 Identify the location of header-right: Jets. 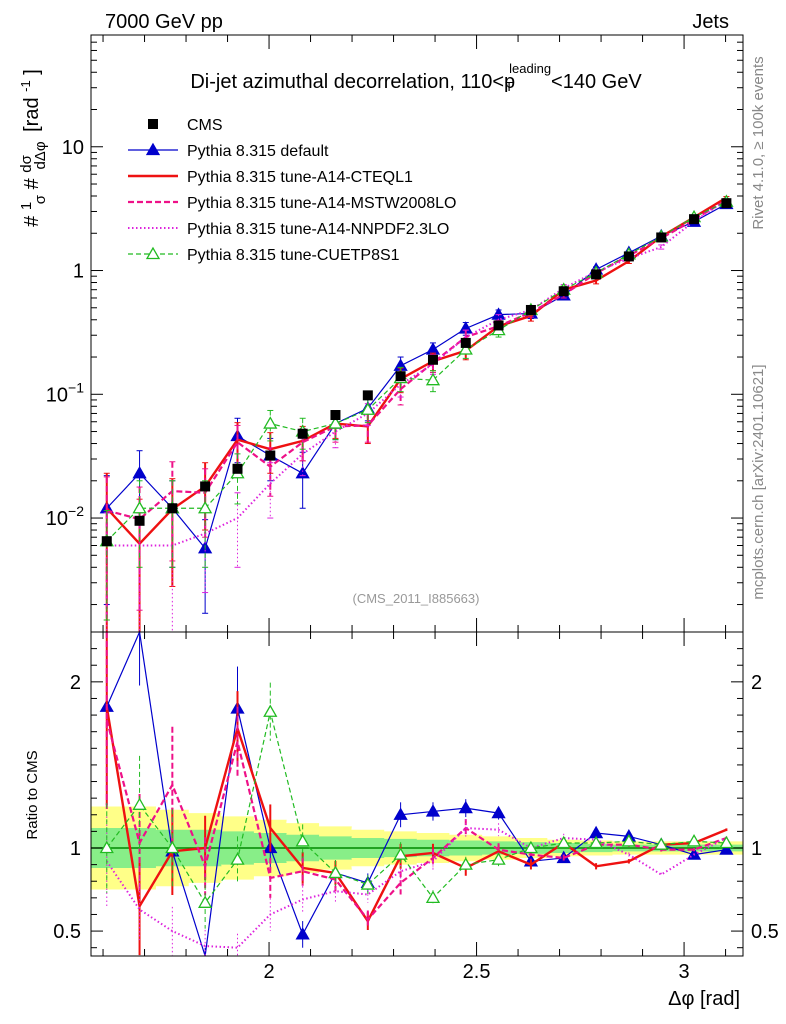
(710, 22).